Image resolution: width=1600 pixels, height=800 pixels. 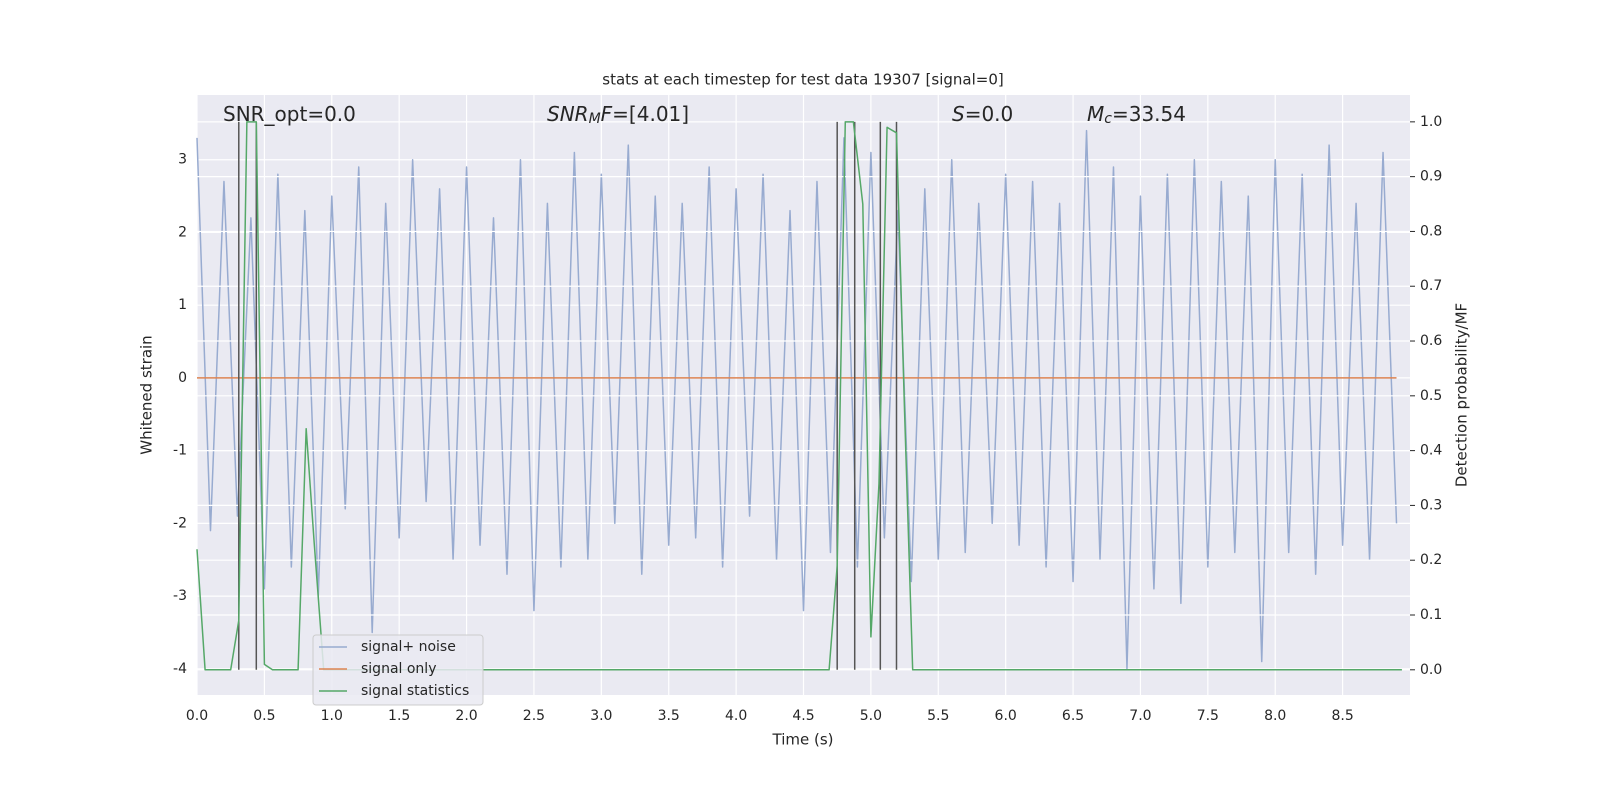 I want to click on y2-tick-label: 0.1, so click(x=1431, y=615).